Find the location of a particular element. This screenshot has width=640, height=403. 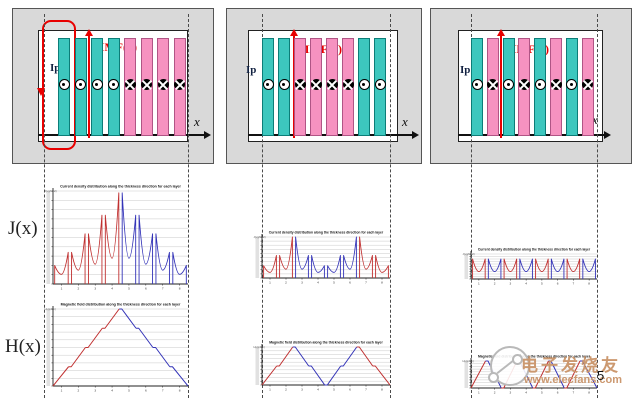

row-label-magnetic-field: H(x) is located at coordinates (23, 346).